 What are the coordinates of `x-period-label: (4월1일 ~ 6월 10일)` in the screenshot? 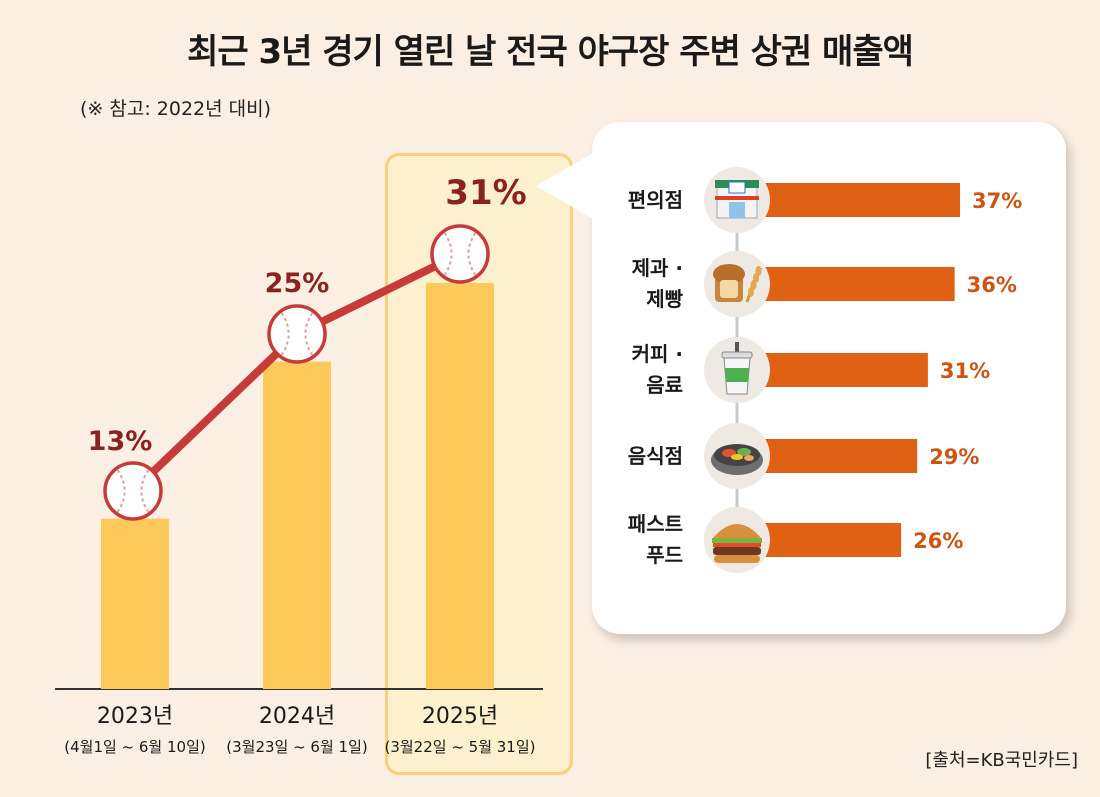 It's located at (135, 747).